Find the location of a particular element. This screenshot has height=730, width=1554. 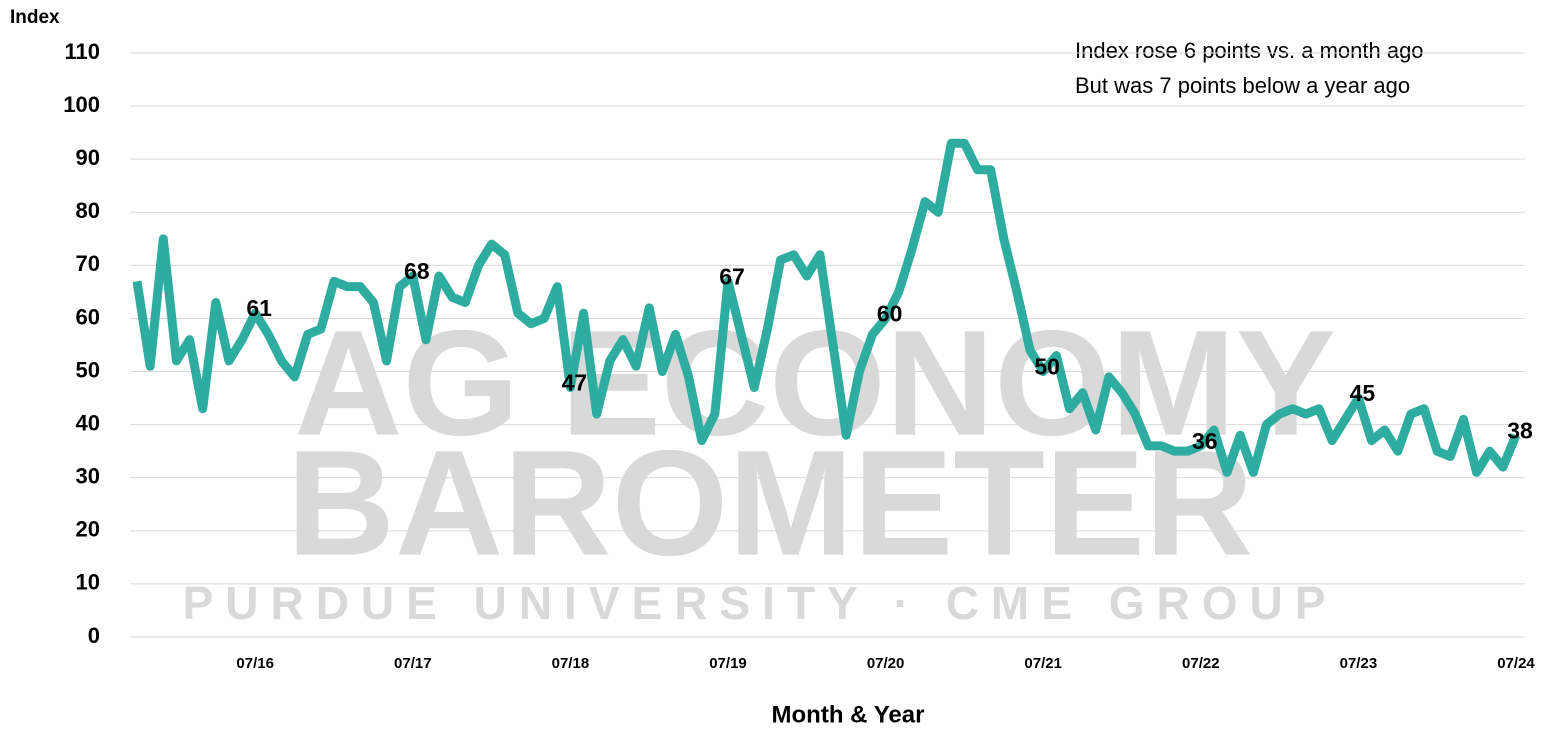

x-tick-label: 07/24 is located at coordinates (1516, 663).